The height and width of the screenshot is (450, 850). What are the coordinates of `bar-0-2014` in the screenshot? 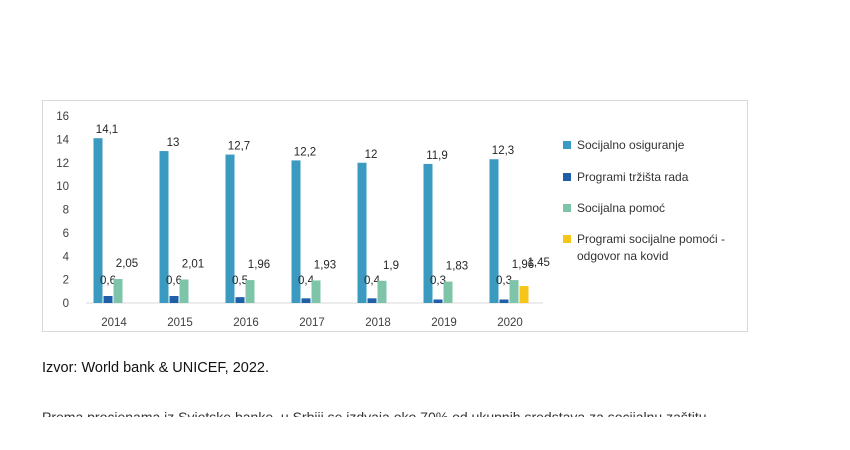 It's located at (98, 220).